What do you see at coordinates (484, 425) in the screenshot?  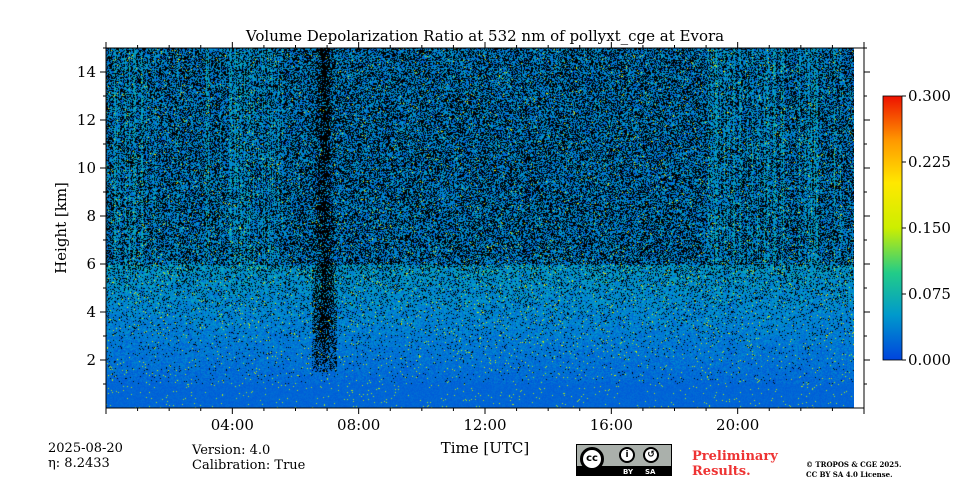 I see `x-tick-label: 12:00` at bounding box center [484, 425].